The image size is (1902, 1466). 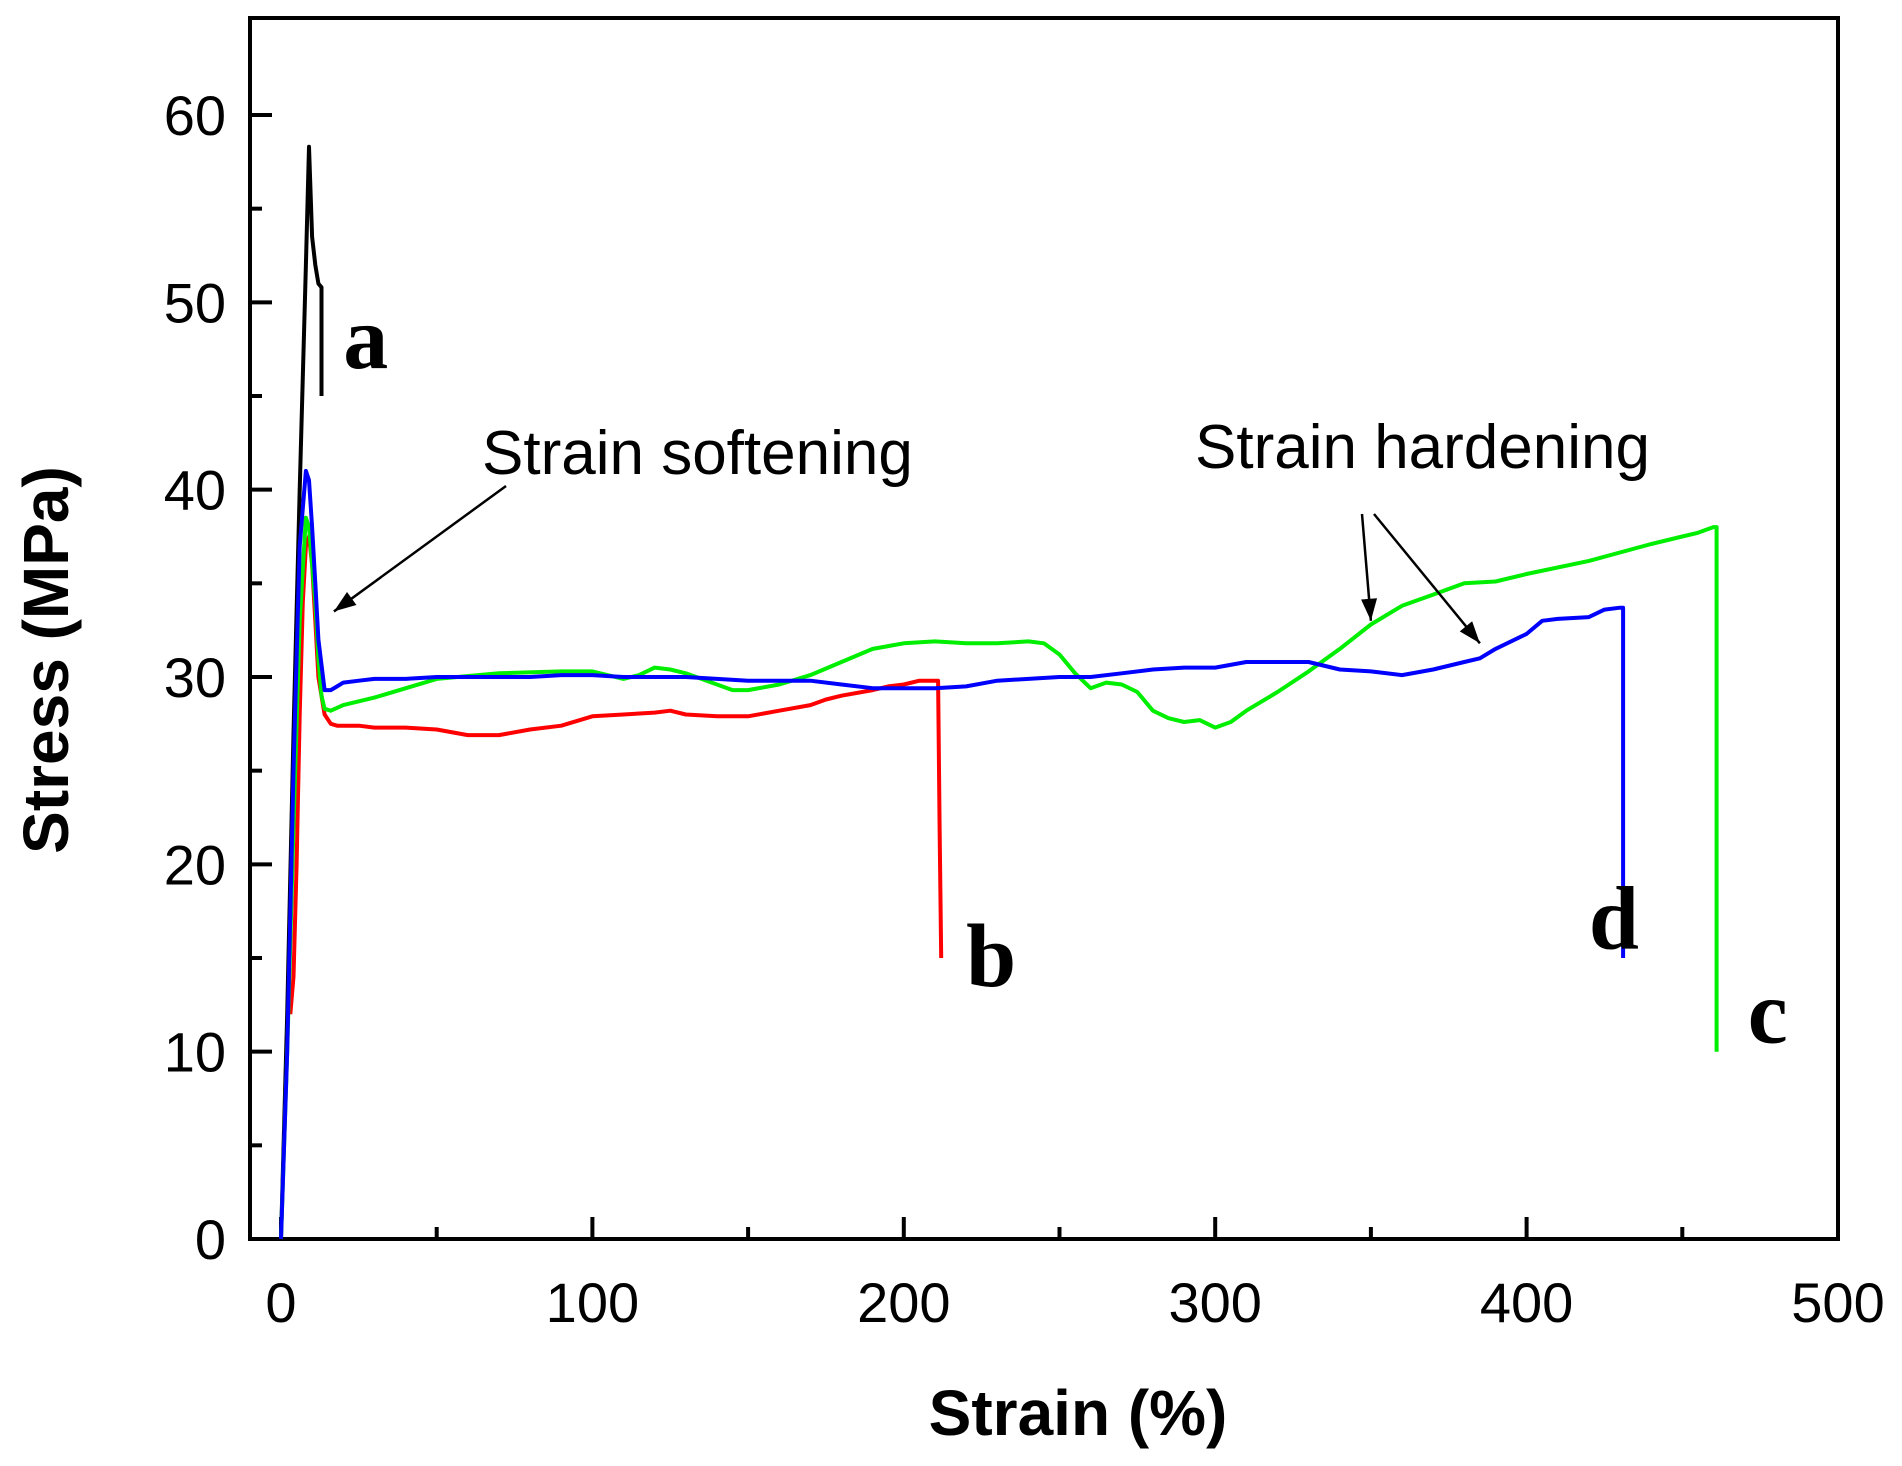 I want to click on x-tick-label: 400, so click(x=1526, y=1302).